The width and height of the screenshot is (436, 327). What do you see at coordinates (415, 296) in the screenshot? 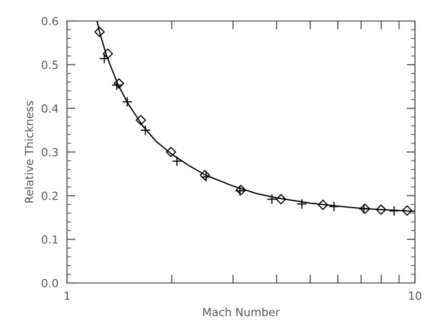
I see `x-tick-label: 10` at bounding box center [415, 296].